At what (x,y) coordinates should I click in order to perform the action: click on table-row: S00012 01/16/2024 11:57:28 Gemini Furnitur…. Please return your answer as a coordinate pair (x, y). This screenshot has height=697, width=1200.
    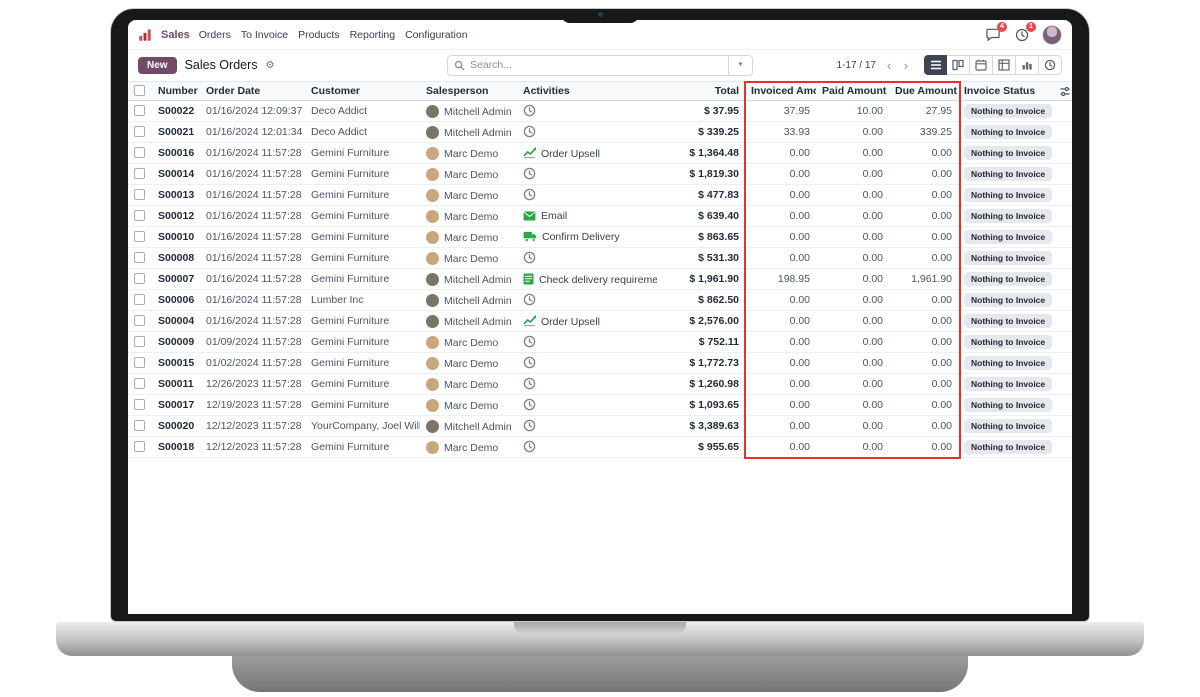
    Looking at the image, I should click on (600, 216).